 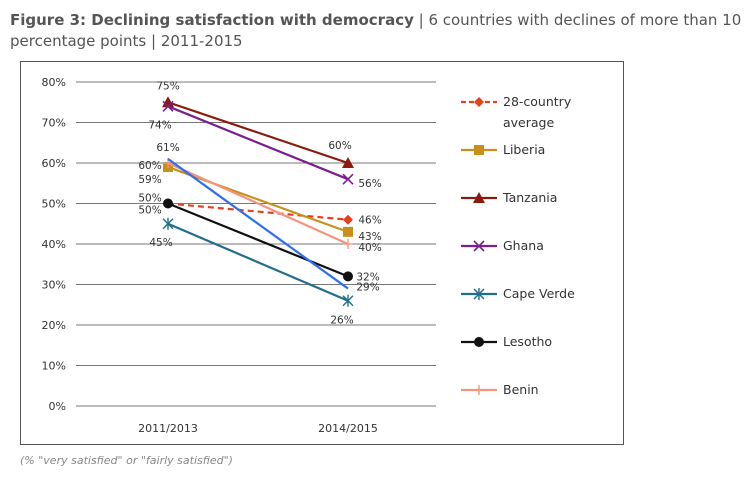 I want to click on data-label: 45%, so click(x=160, y=243).